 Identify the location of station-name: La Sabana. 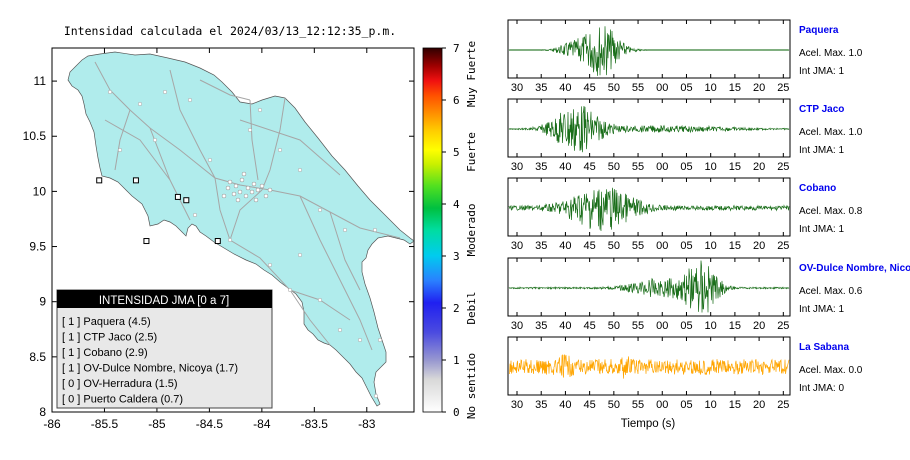
(824, 347).